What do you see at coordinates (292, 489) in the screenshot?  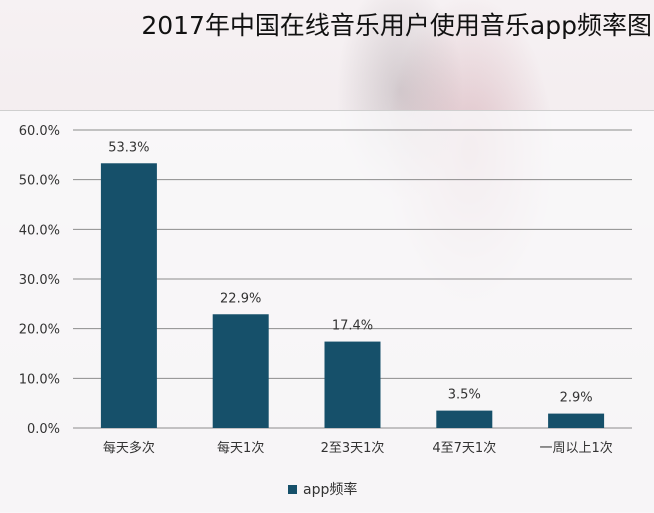 I see `legend-swatch` at bounding box center [292, 489].